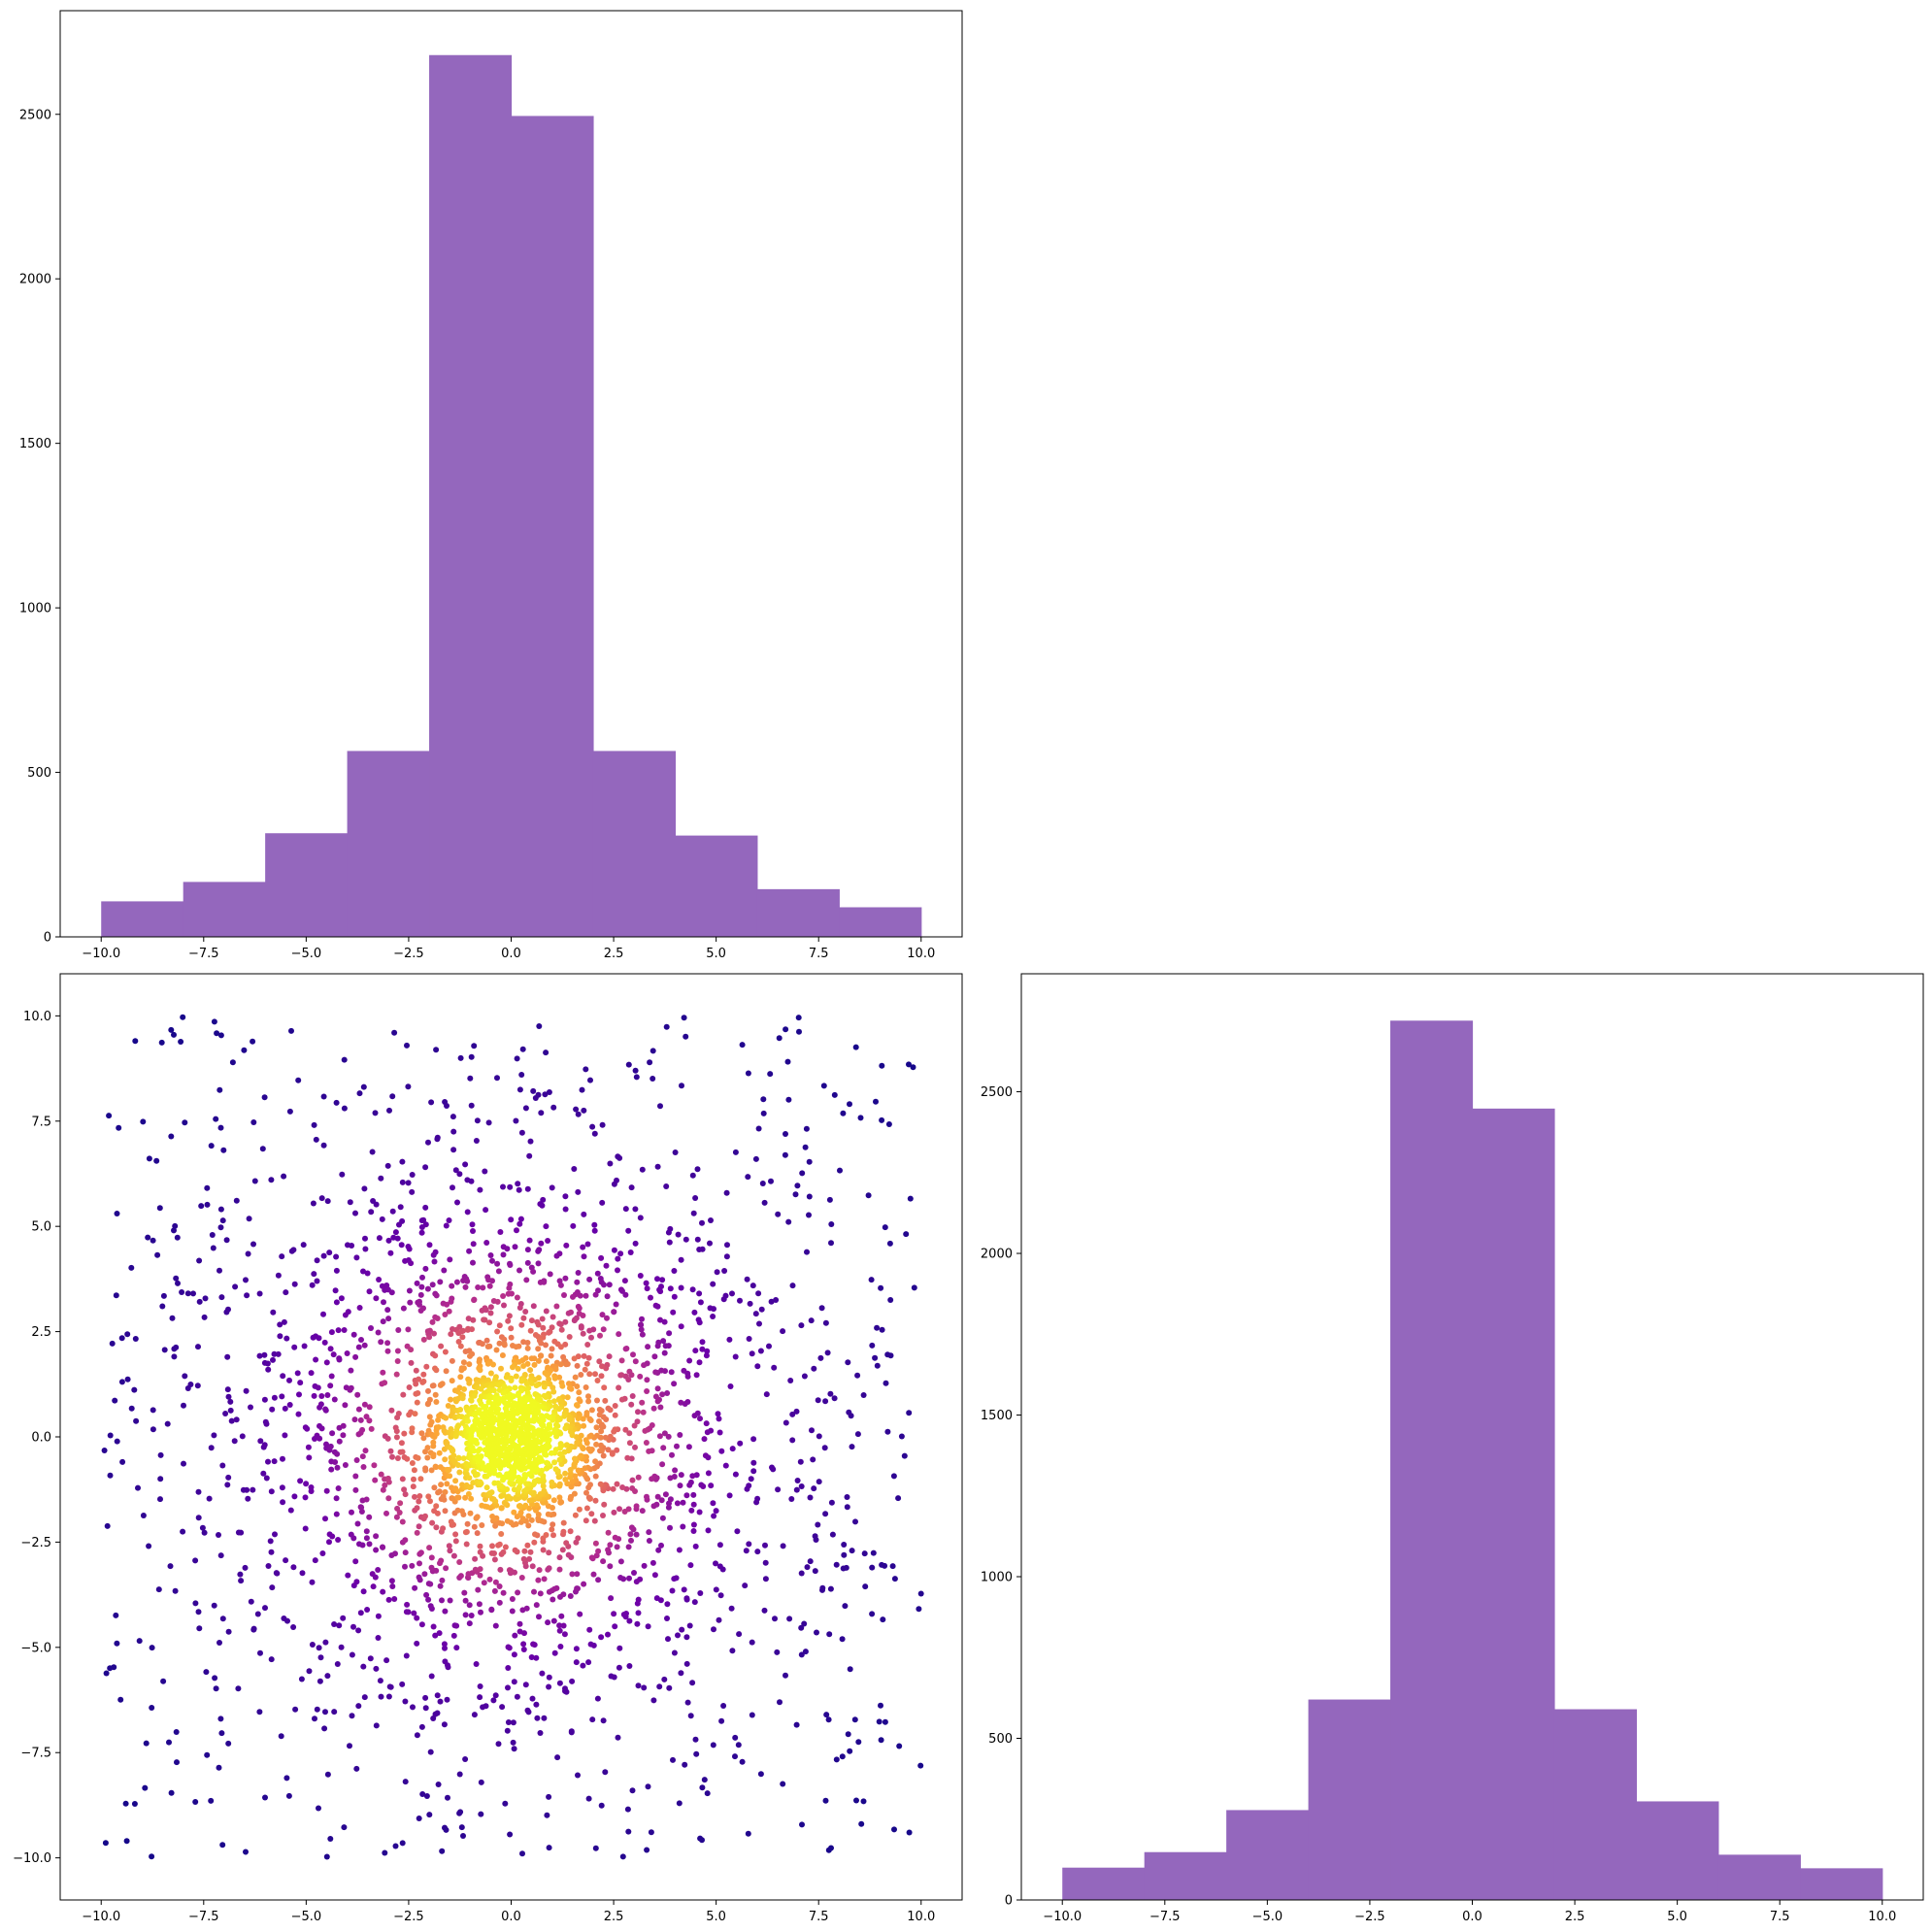 Image resolution: width=1932 pixels, height=1932 pixels. Describe the element at coordinates (35, 1543) in the screenshot. I see `y-tick-label: −2.5` at that location.